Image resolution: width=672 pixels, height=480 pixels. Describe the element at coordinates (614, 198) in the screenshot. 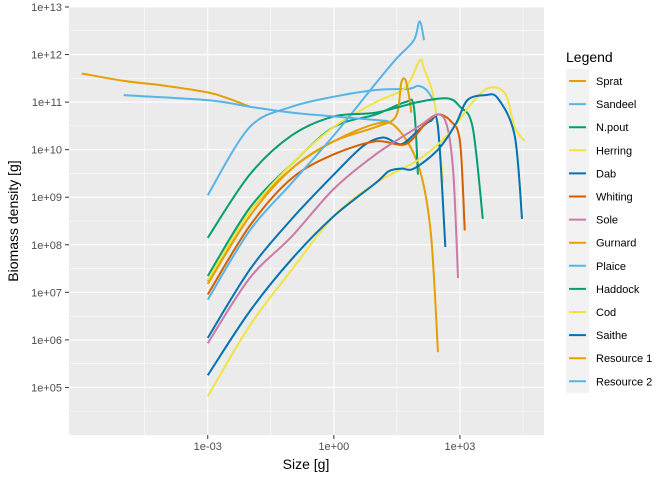

I see `legend-label-whiting: Whiting` at that location.